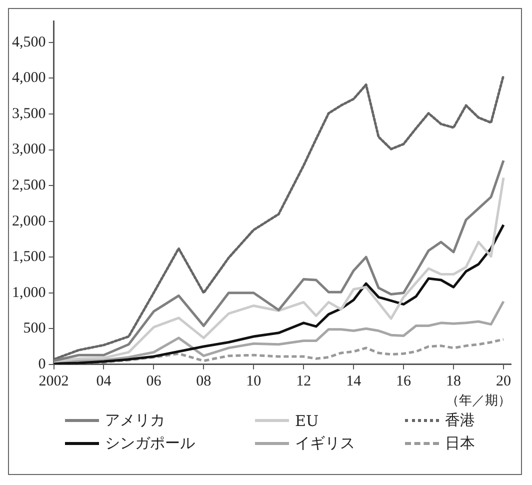  I want to click on x-tick-label: 16, so click(404, 381).